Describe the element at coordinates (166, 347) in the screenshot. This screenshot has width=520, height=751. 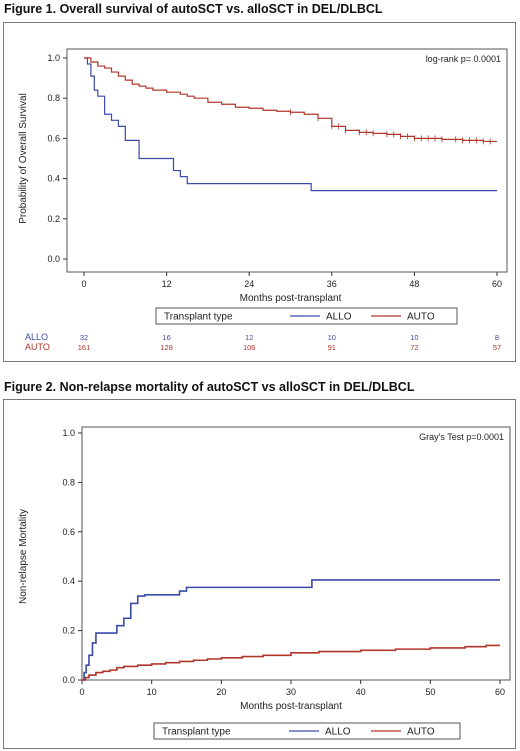
I see `risk-cell: 128` at that location.